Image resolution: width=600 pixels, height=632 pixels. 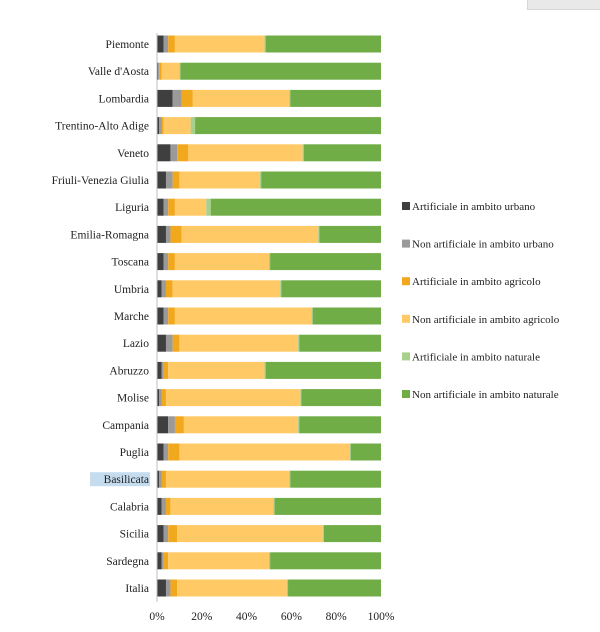 What do you see at coordinates (159, 506) in the screenshot?
I see `bar-segment-calabria-s0` at bounding box center [159, 506].